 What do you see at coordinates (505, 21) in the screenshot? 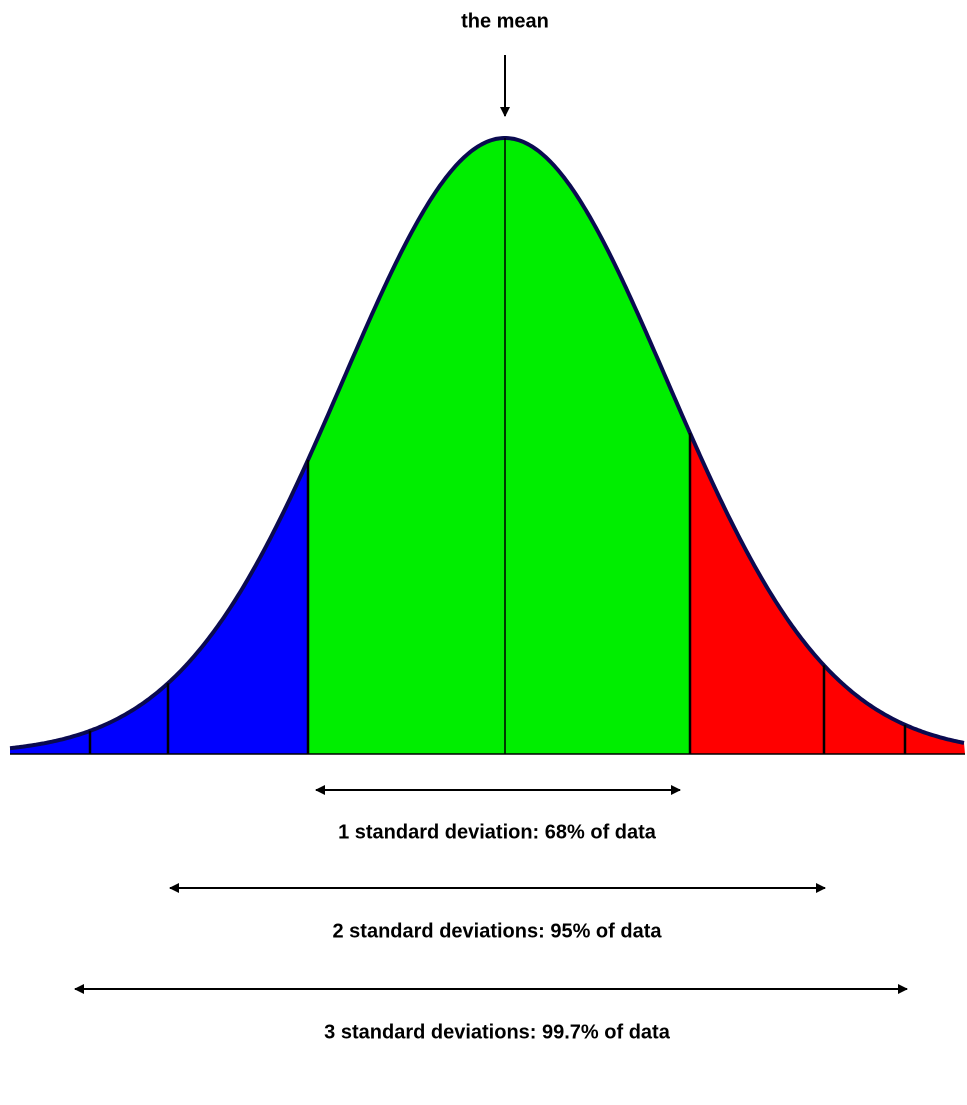
I see `mean-label: the mean` at bounding box center [505, 21].